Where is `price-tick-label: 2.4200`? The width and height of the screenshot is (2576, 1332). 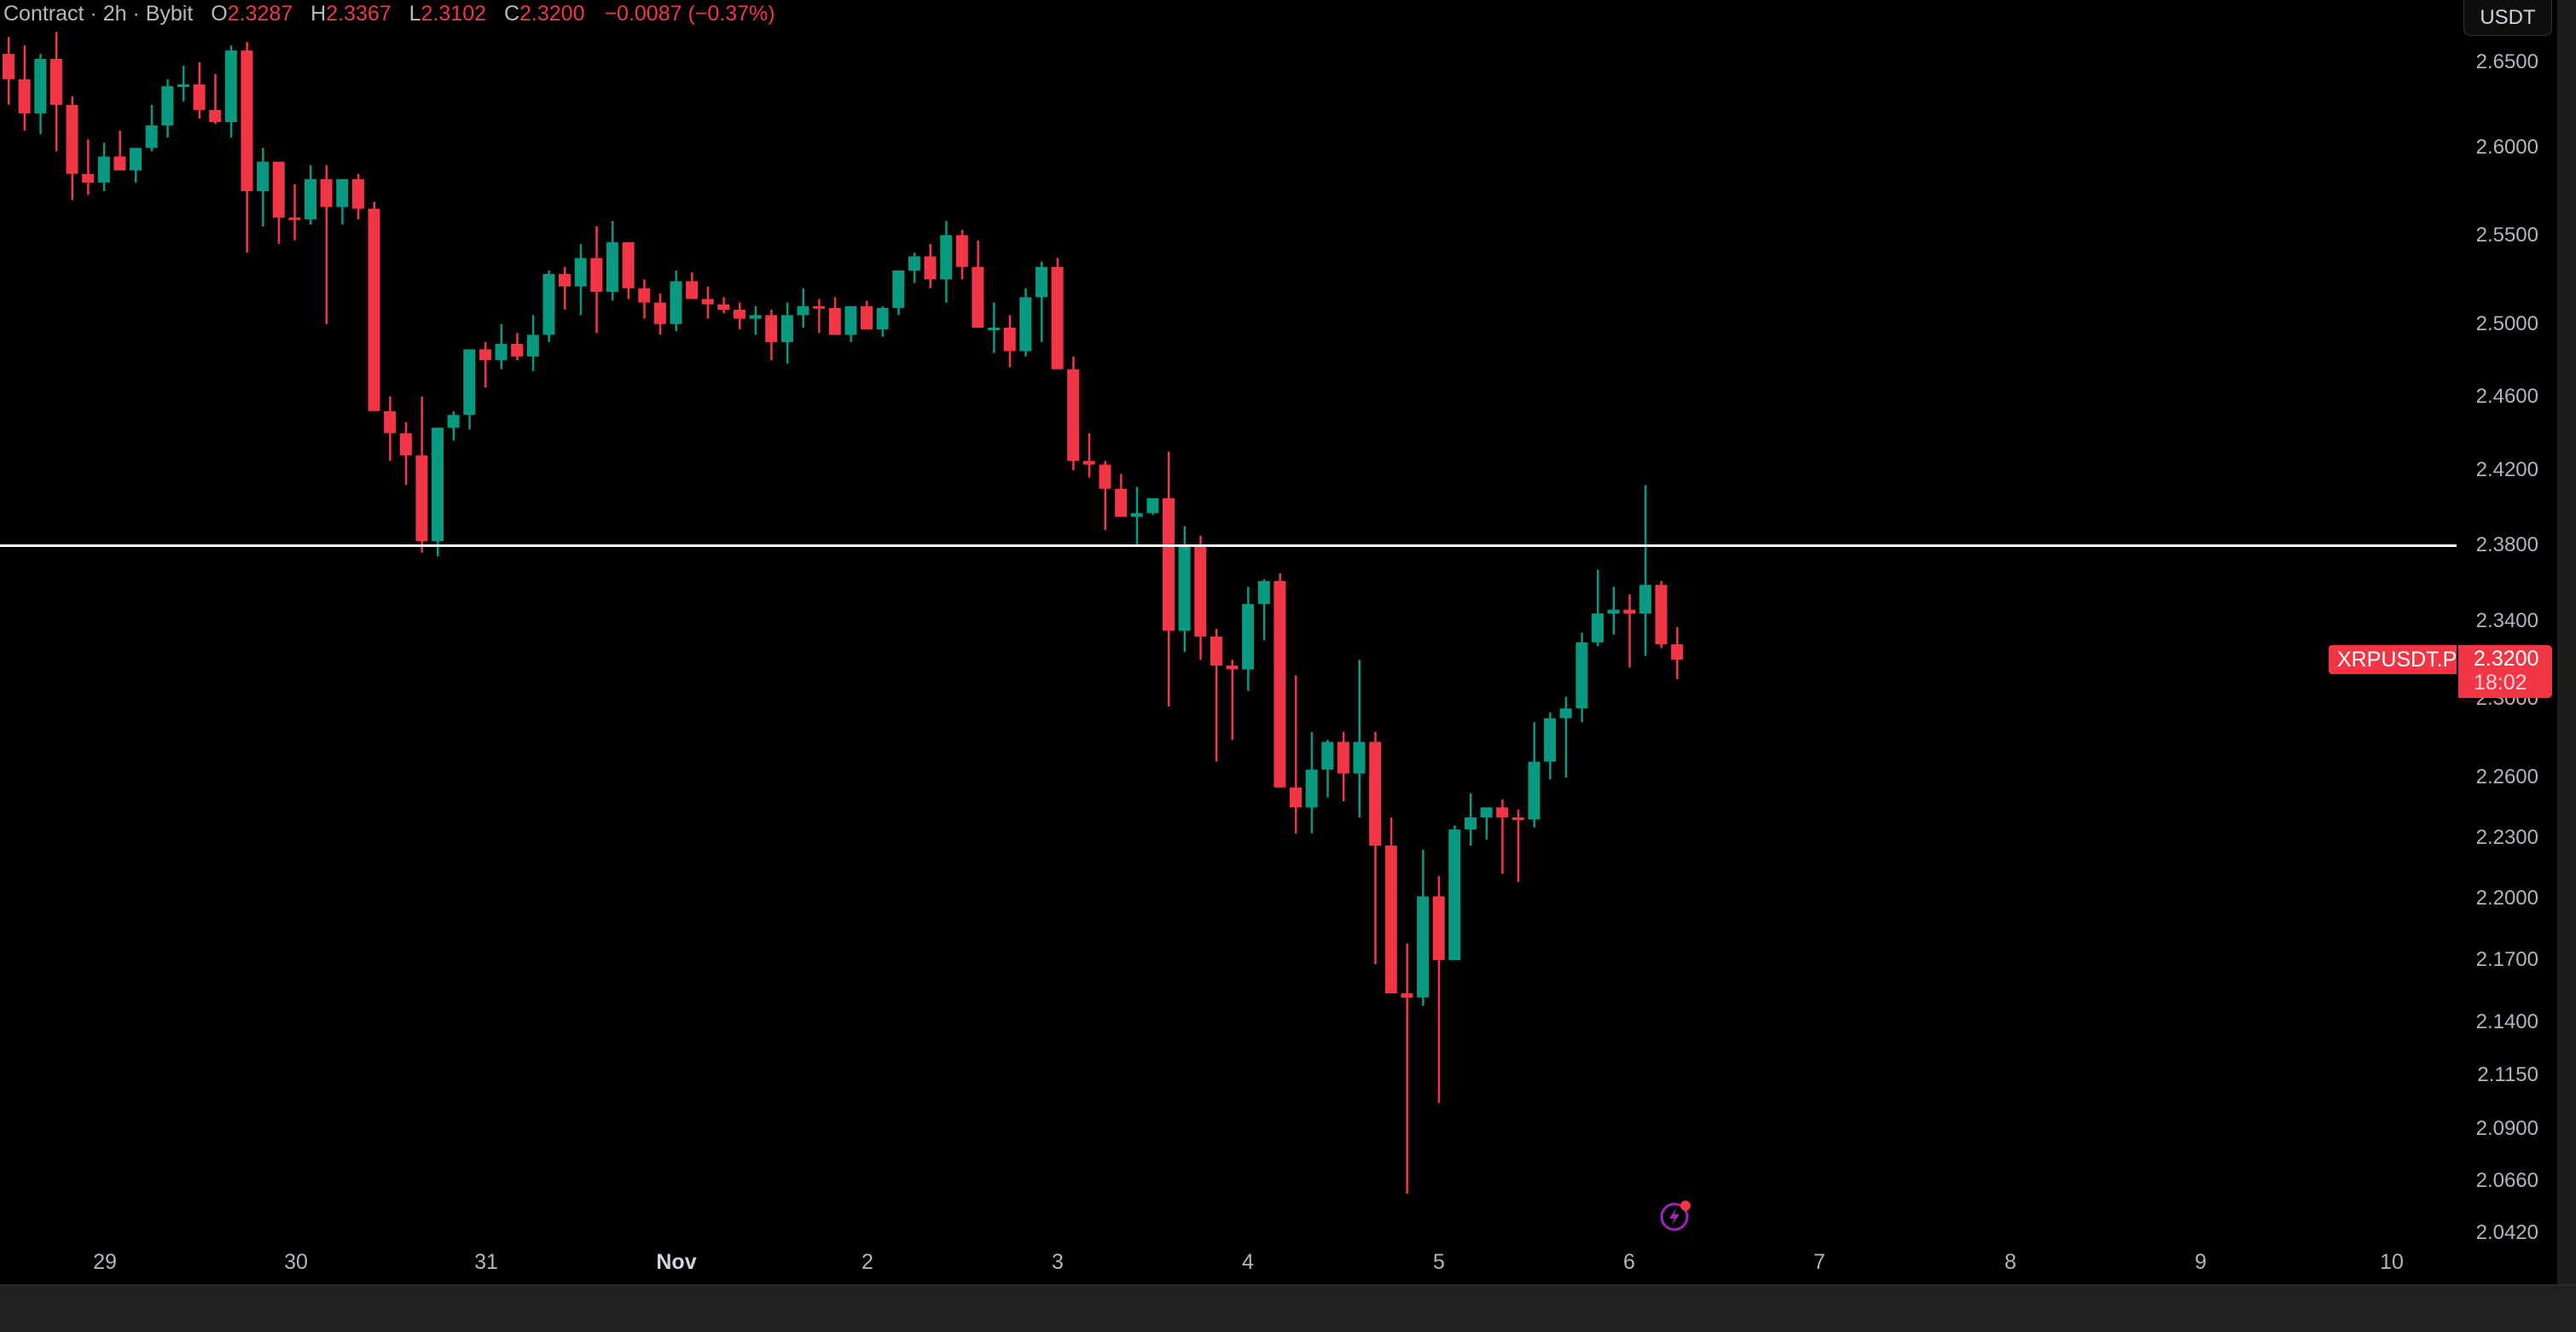 price-tick-label: 2.4200 is located at coordinates (2506, 470).